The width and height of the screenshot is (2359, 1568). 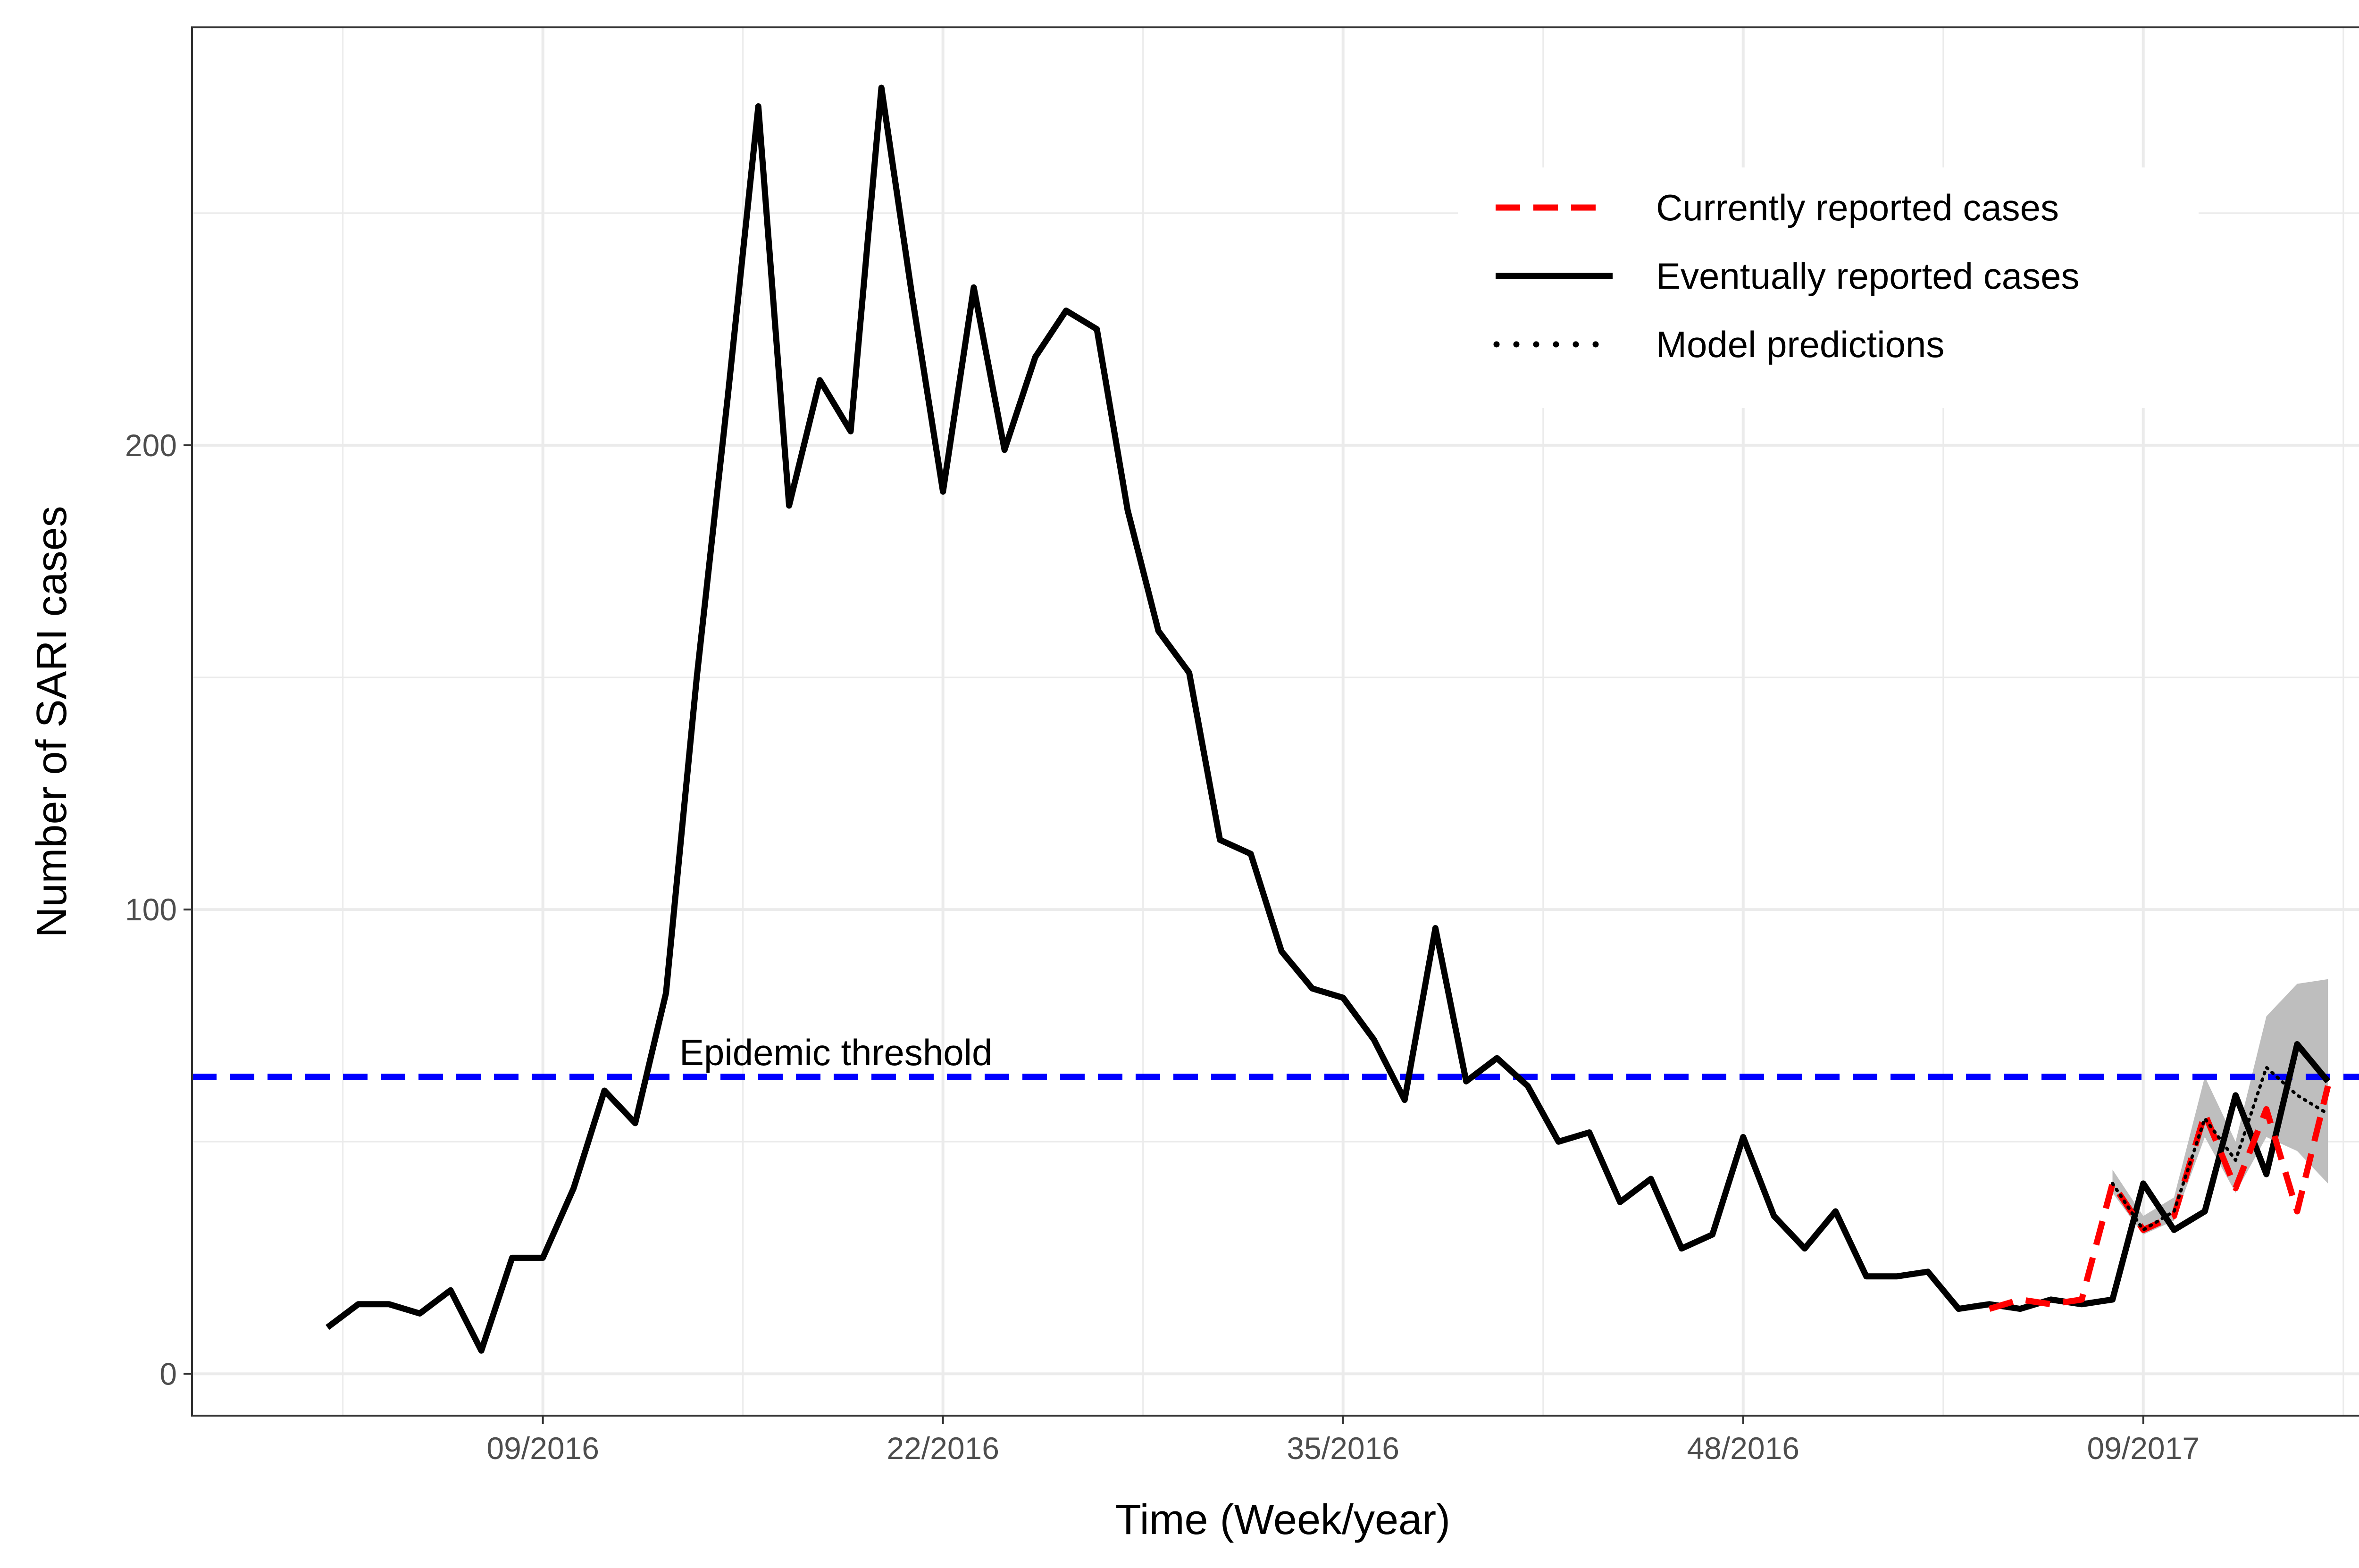 I want to click on y-tick-label: 100, so click(x=151, y=909).